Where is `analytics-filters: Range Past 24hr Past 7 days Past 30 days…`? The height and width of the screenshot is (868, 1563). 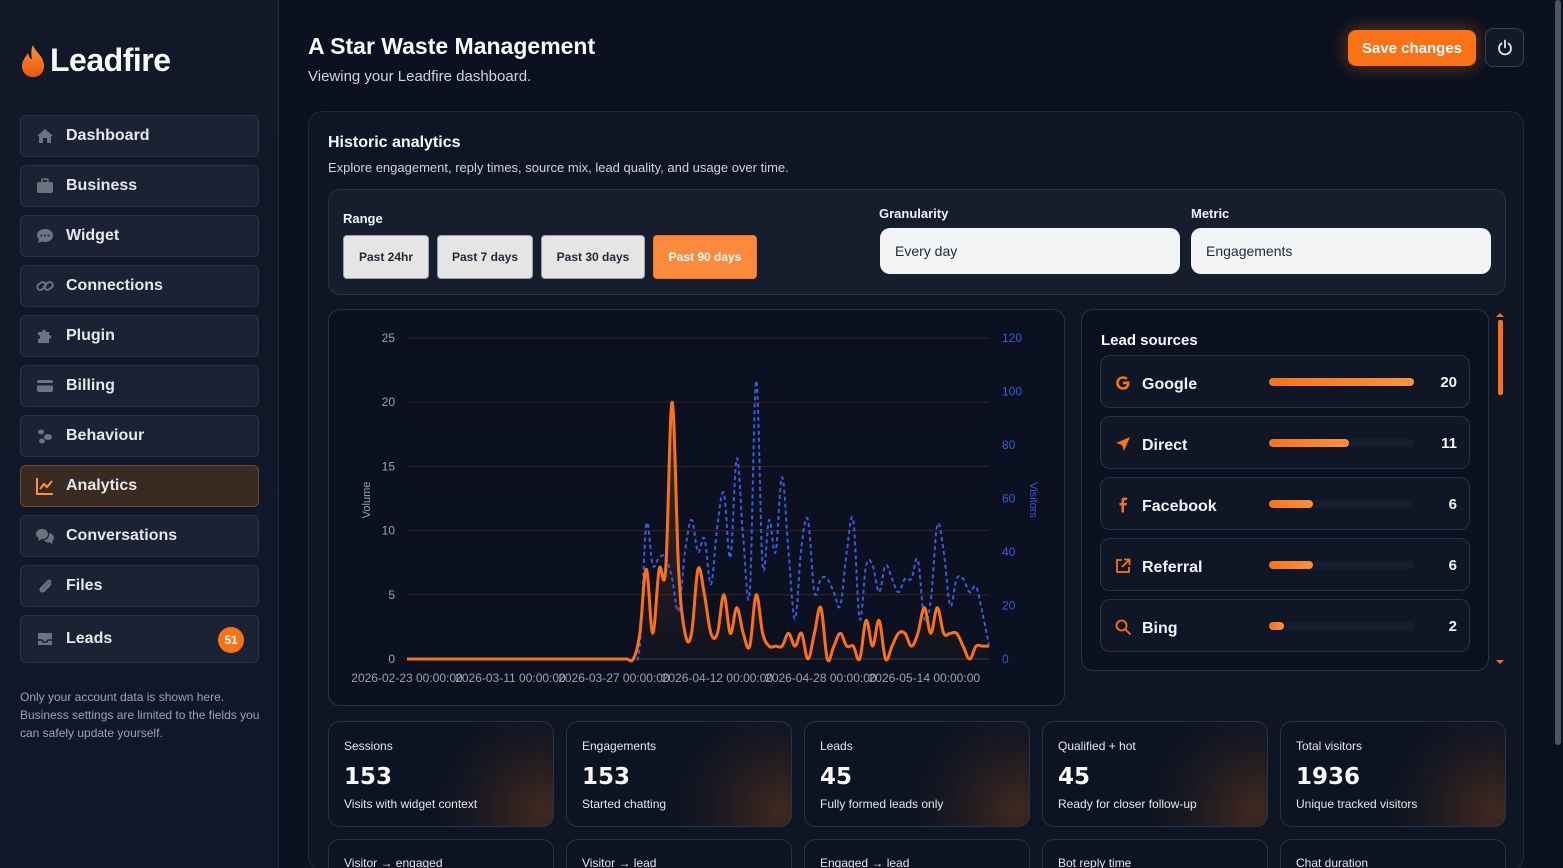
analytics-filters: Range Past 24hr Past 7 days Past 30 days… is located at coordinates (917, 242).